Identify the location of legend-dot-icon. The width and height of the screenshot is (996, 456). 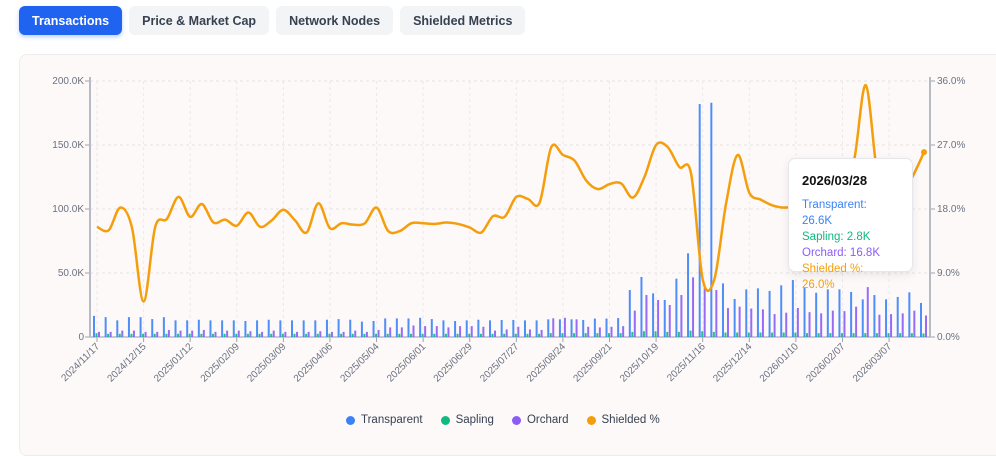
(445, 420).